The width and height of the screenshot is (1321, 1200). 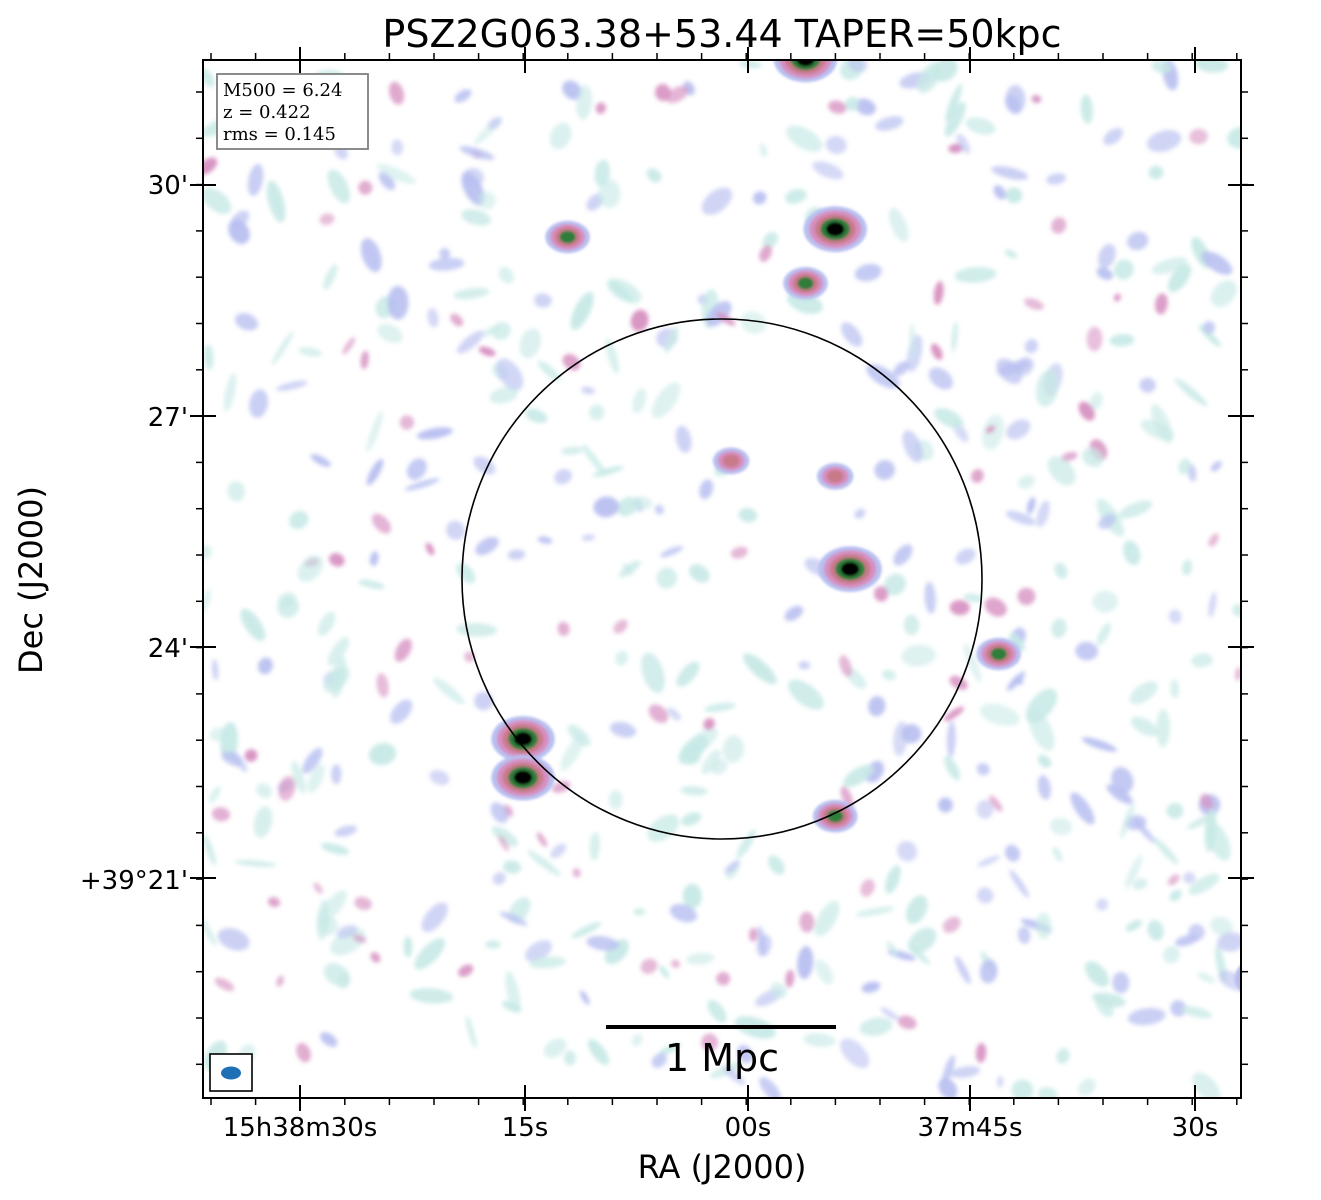 I want to click on x-axis-label: RA (J2000), so click(x=722, y=1167).